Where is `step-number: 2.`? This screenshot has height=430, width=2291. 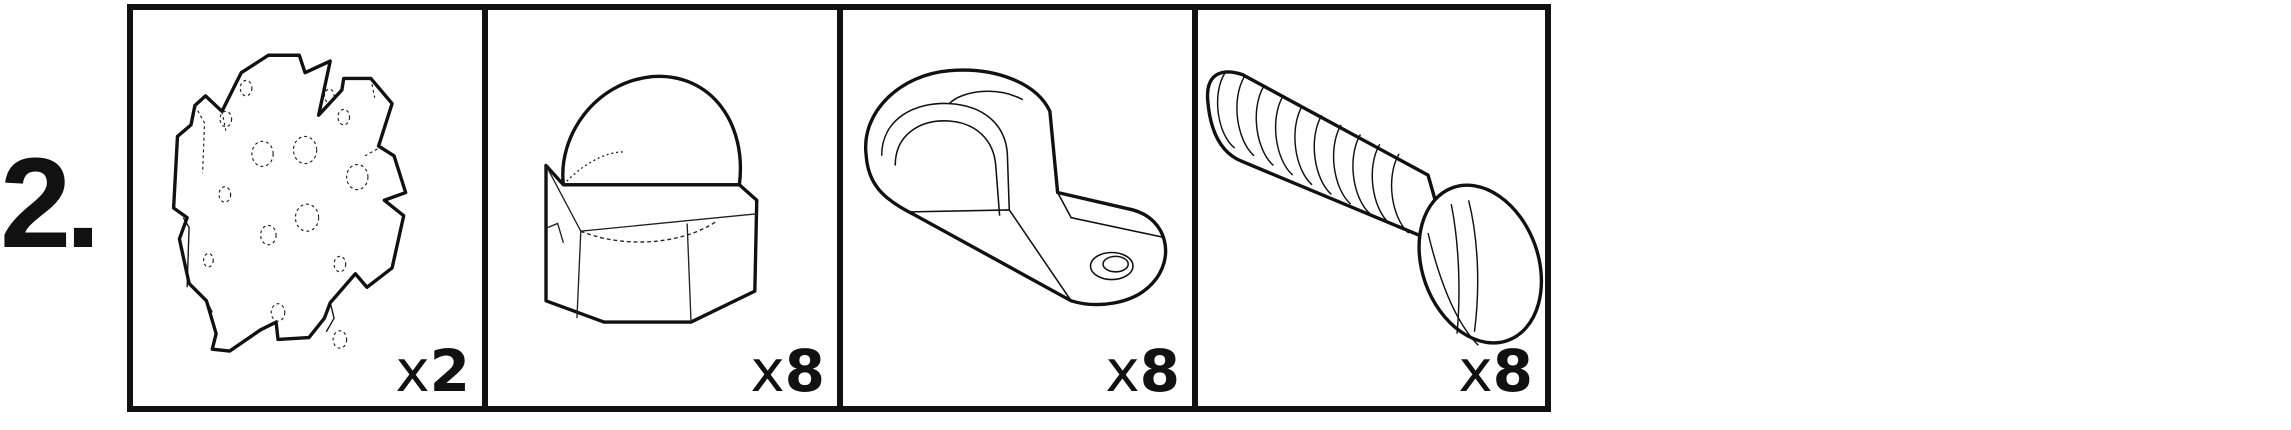 step-number: 2. is located at coordinates (50, 203).